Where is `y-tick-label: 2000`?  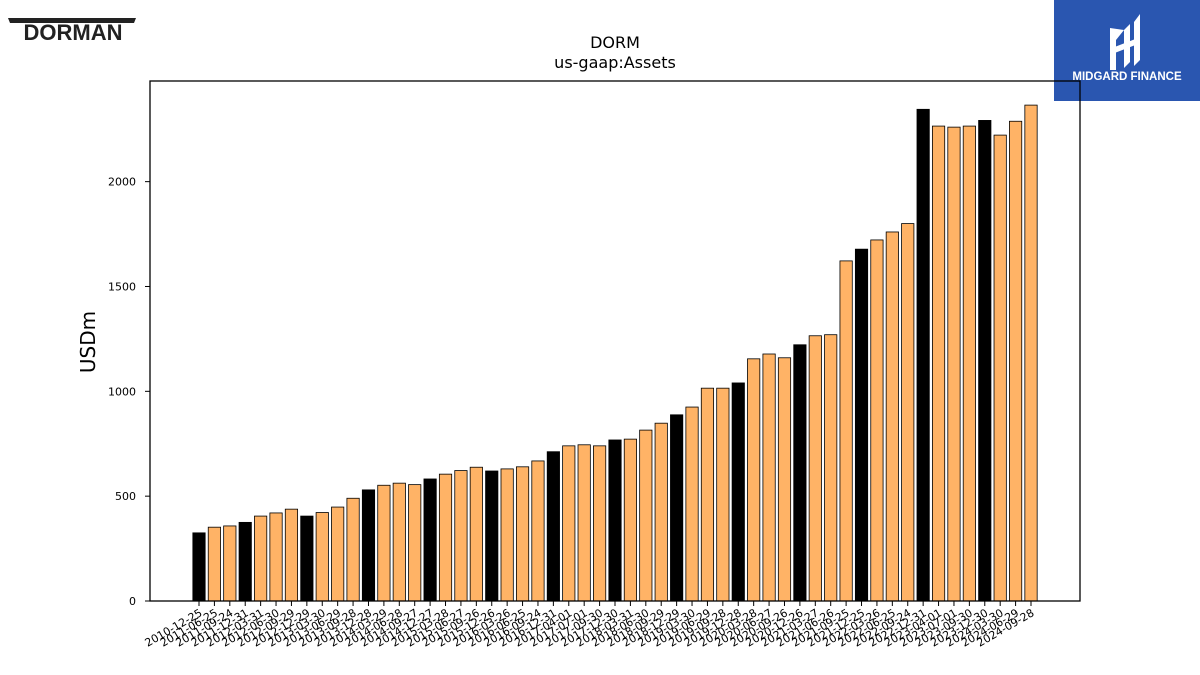 y-tick-label: 2000 is located at coordinates (122, 182).